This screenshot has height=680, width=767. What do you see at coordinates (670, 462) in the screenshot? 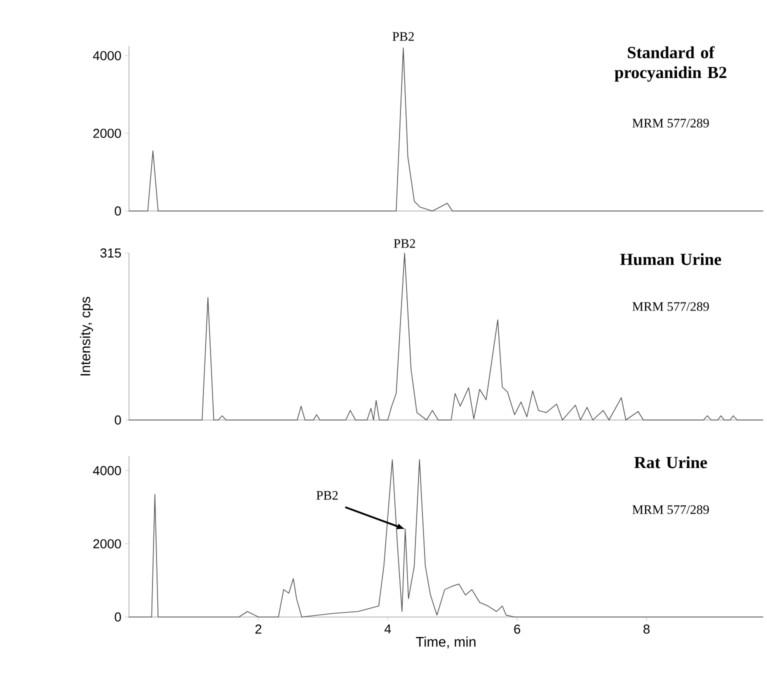
I see `chart-title: Rat Urine` at bounding box center [670, 462].